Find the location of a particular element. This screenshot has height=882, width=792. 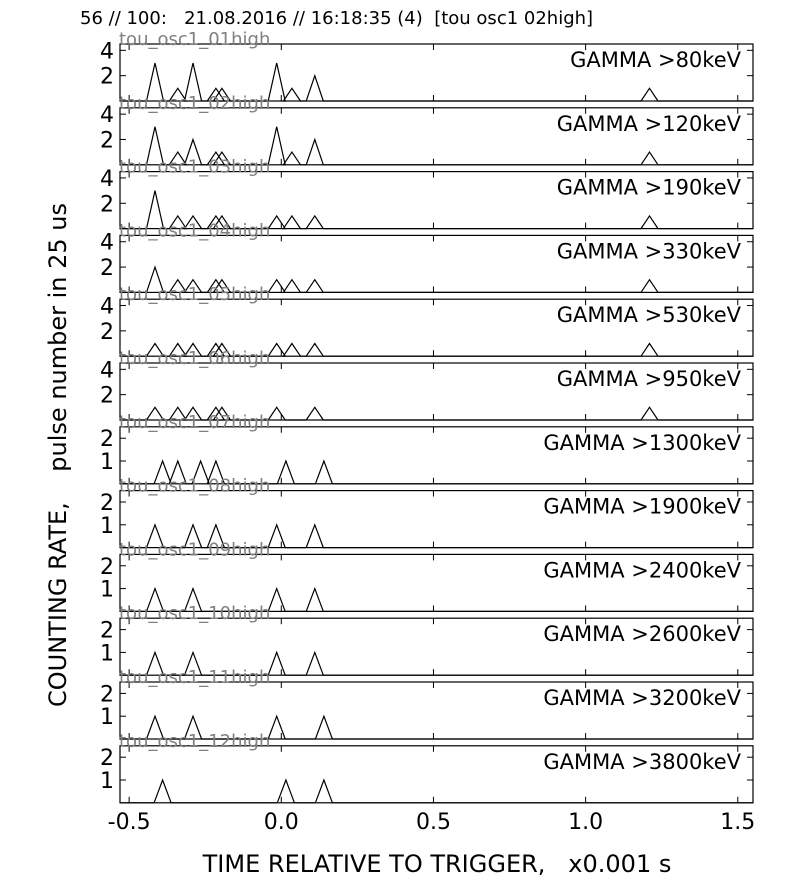

panel-label: GAMMA >190keV is located at coordinates (649, 188).